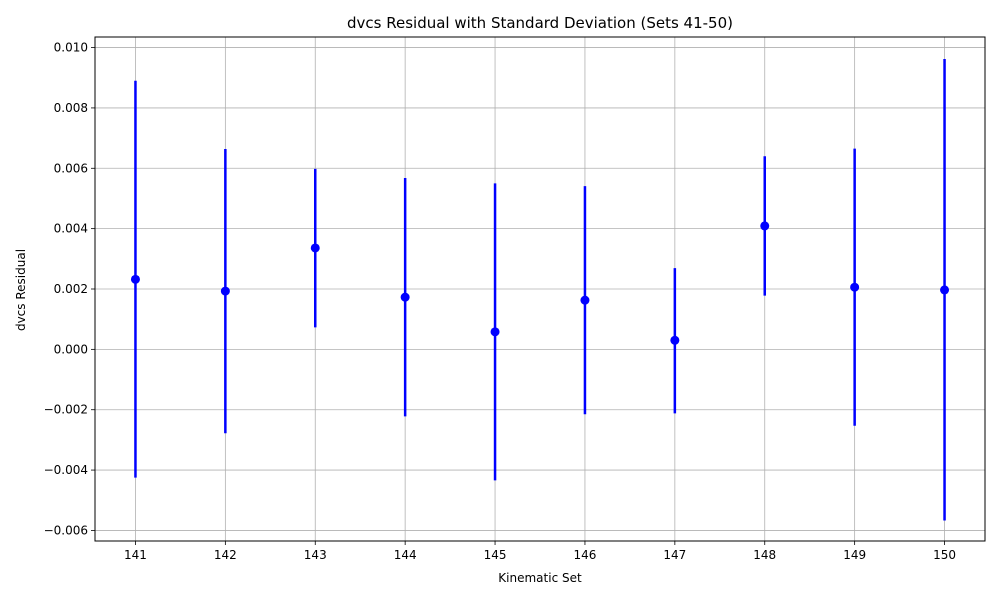 The image size is (1000, 600). What do you see at coordinates (71, 168) in the screenshot?
I see `y-tick-label: 0.006` at bounding box center [71, 168].